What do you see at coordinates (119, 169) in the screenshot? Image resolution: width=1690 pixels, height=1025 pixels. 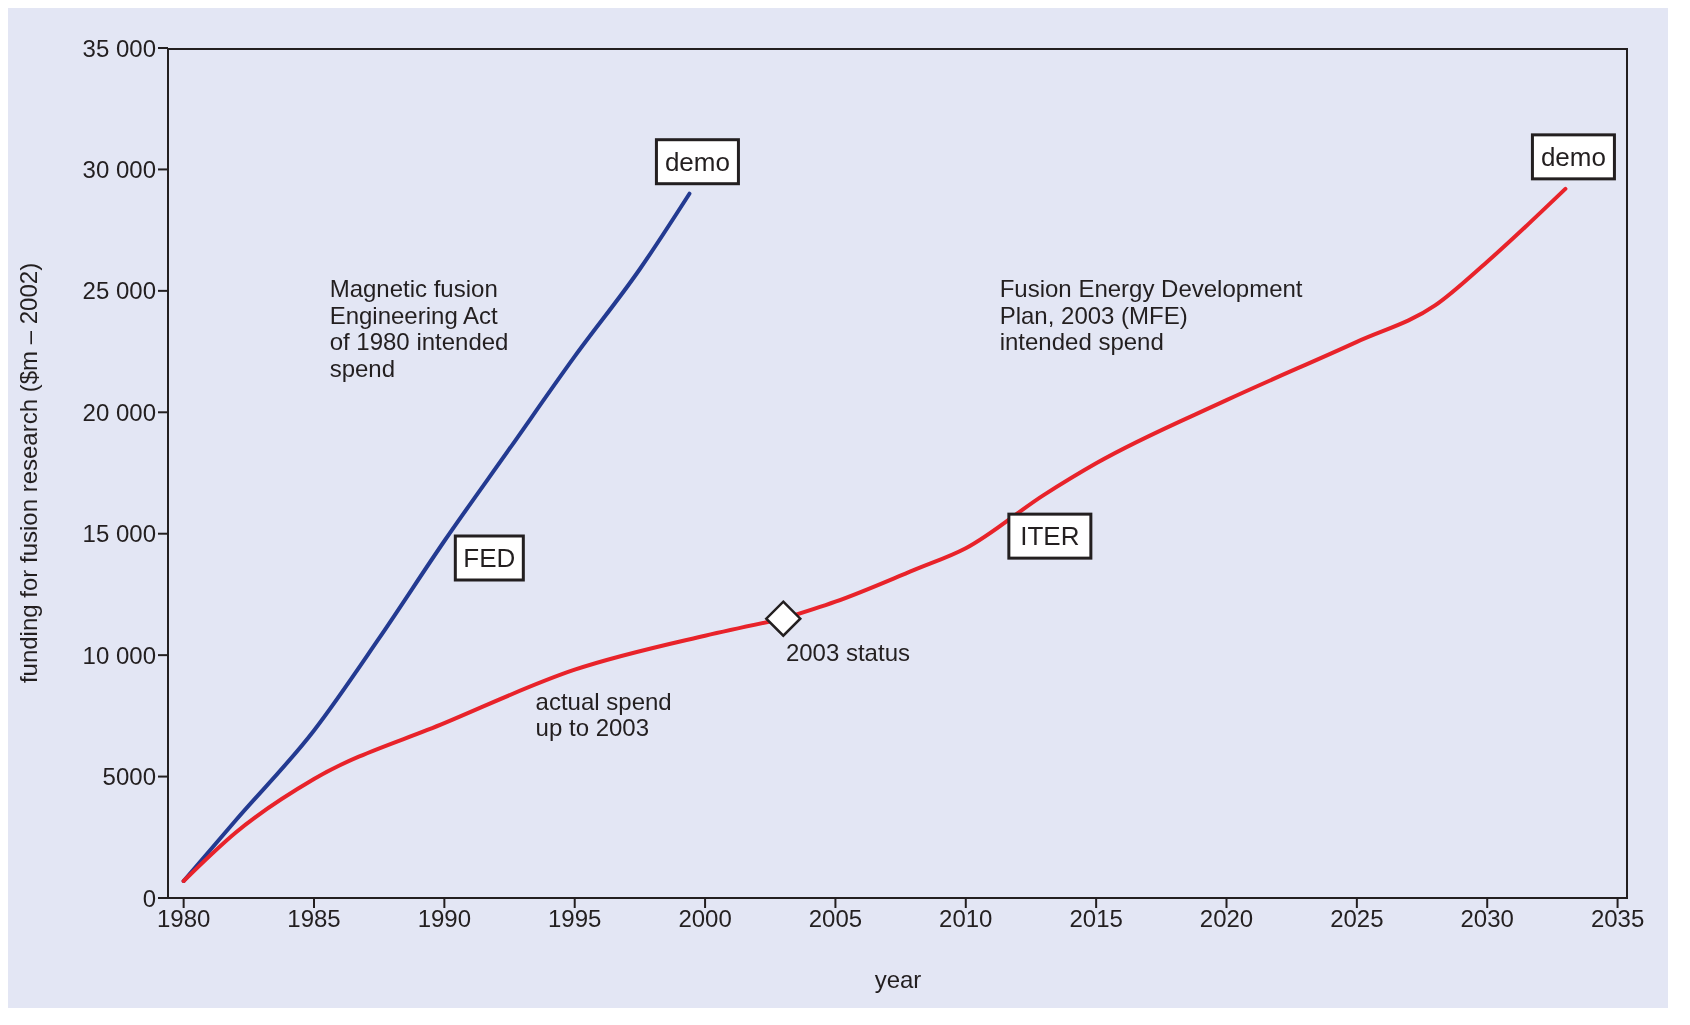 I see `y-tick-label: 30 000` at bounding box center [119, 169].